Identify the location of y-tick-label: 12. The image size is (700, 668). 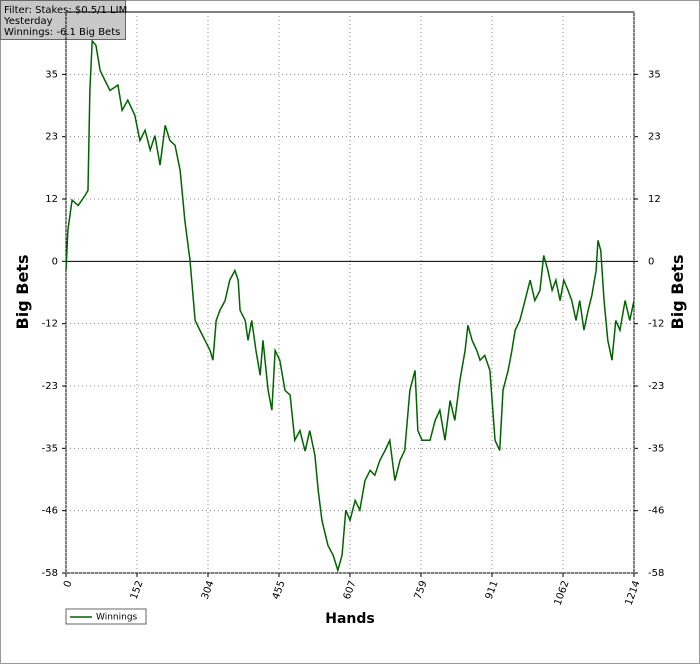
(51, 199).